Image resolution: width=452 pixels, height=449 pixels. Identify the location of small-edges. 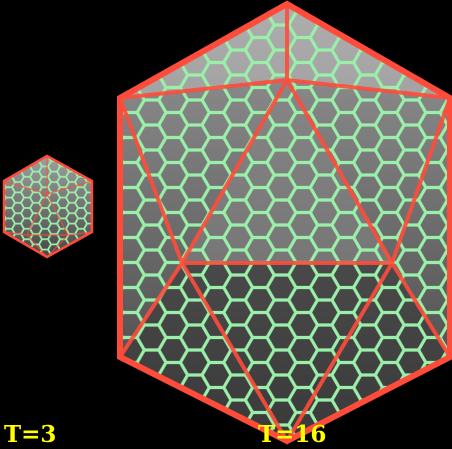
(48, 207).